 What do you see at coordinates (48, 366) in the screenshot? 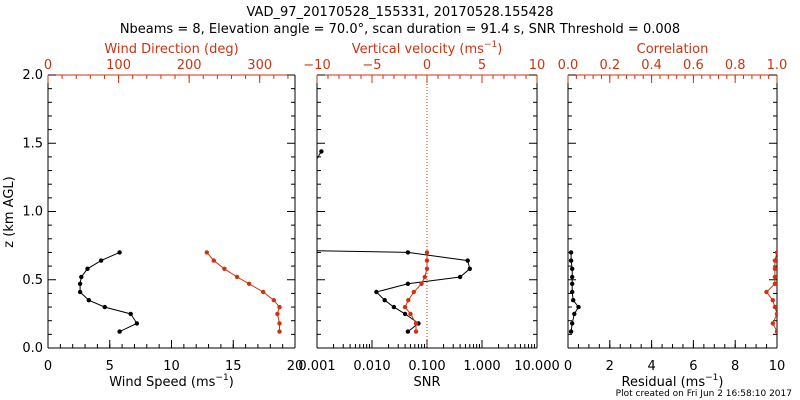
I see `bottom-tick-label: 0` at bounding box center [48, 366].